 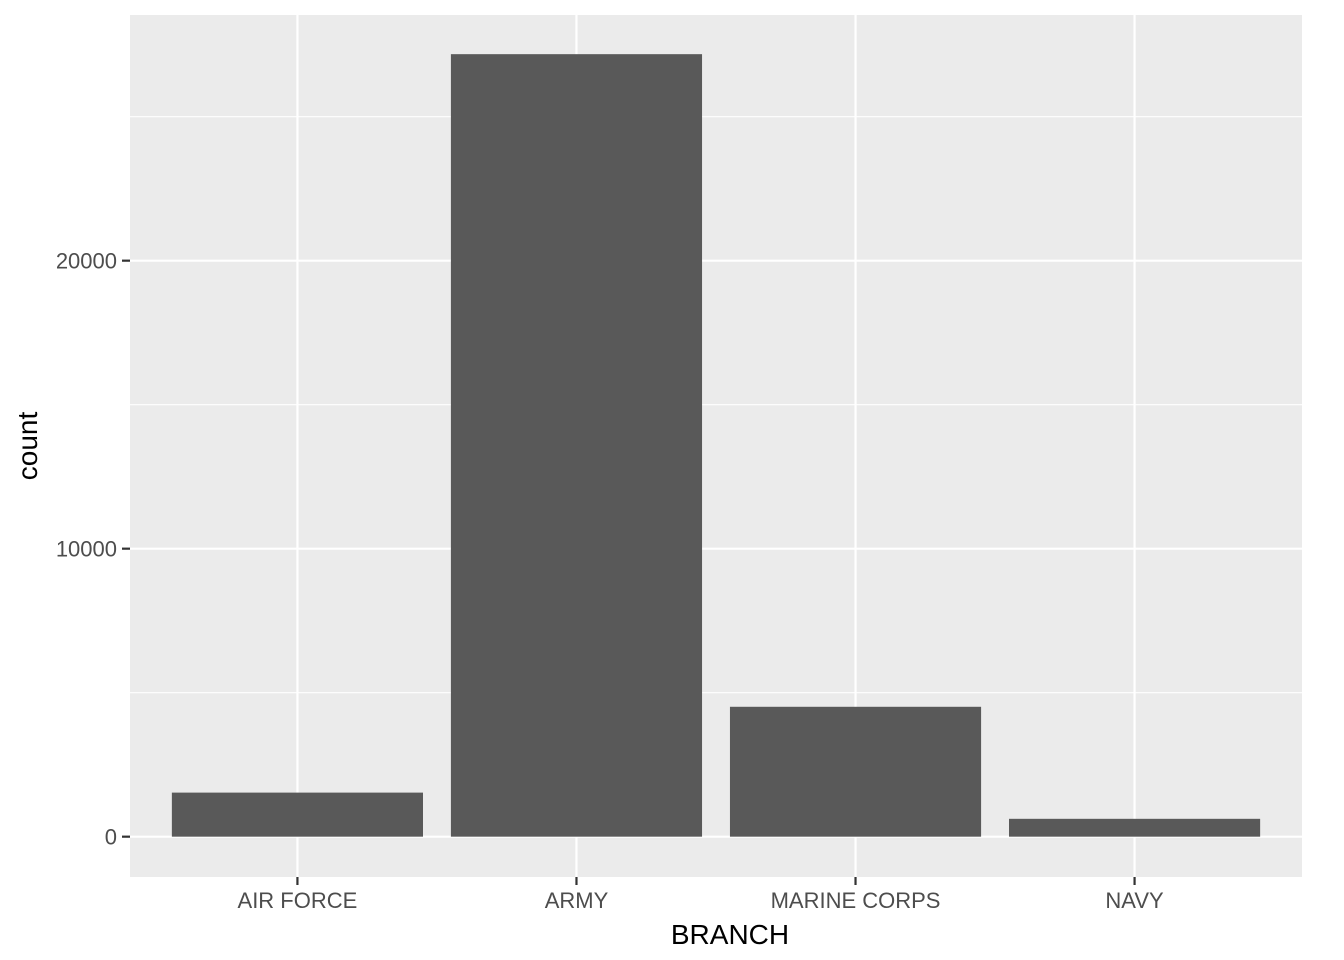 What do you see at coordinates (86, 261) in the screenshot?
I see `y-tick-label: 20000` at bounding box center [86, 261].